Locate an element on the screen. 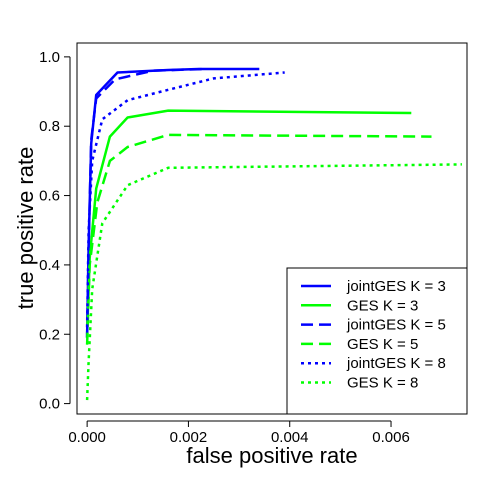 The width and height of the screenshot is (480, 480). y-tick-label: 0.6 is located at coordinates (49, 196).